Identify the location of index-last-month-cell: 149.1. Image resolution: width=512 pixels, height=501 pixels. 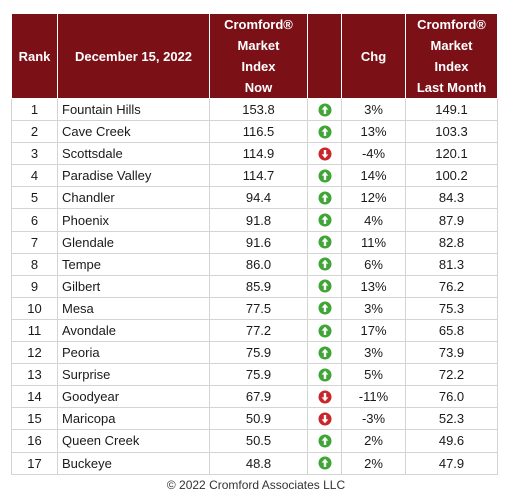
(451, 109).